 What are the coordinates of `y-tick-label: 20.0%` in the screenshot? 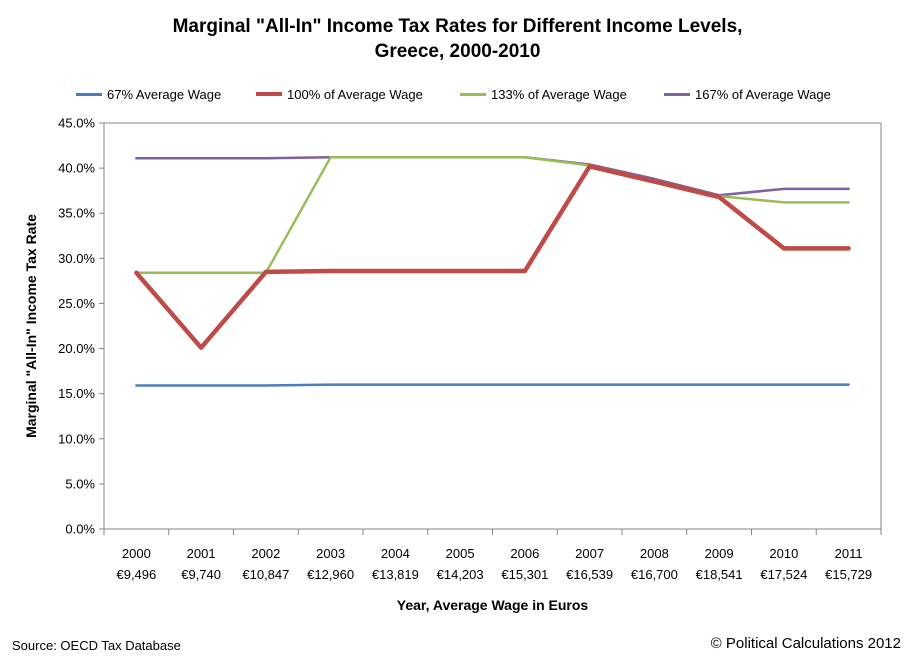 It's located at (76, 348).